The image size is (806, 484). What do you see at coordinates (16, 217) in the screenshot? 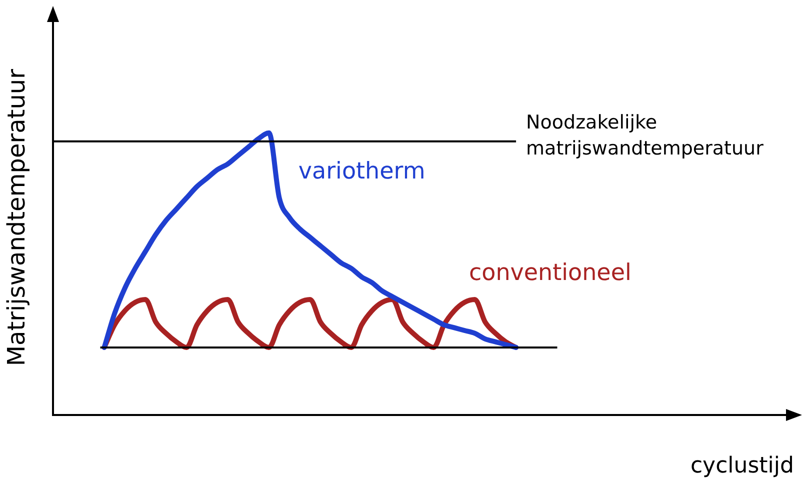
I see `y-axis-title: Matrijswandtemperatuur` at bounding box center [16, 217].